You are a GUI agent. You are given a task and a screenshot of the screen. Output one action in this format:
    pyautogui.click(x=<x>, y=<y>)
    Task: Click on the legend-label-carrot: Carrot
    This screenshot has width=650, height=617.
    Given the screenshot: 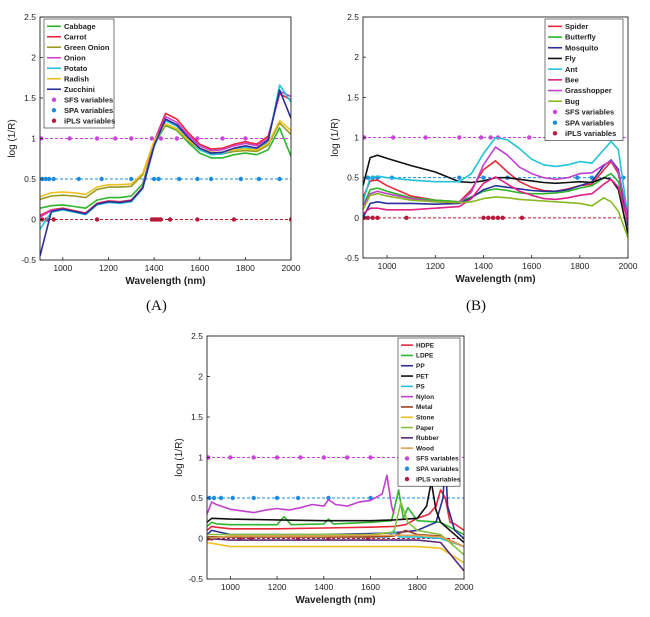 What is the action you would take?
    pyautogui.click(x=75, y=36)
    